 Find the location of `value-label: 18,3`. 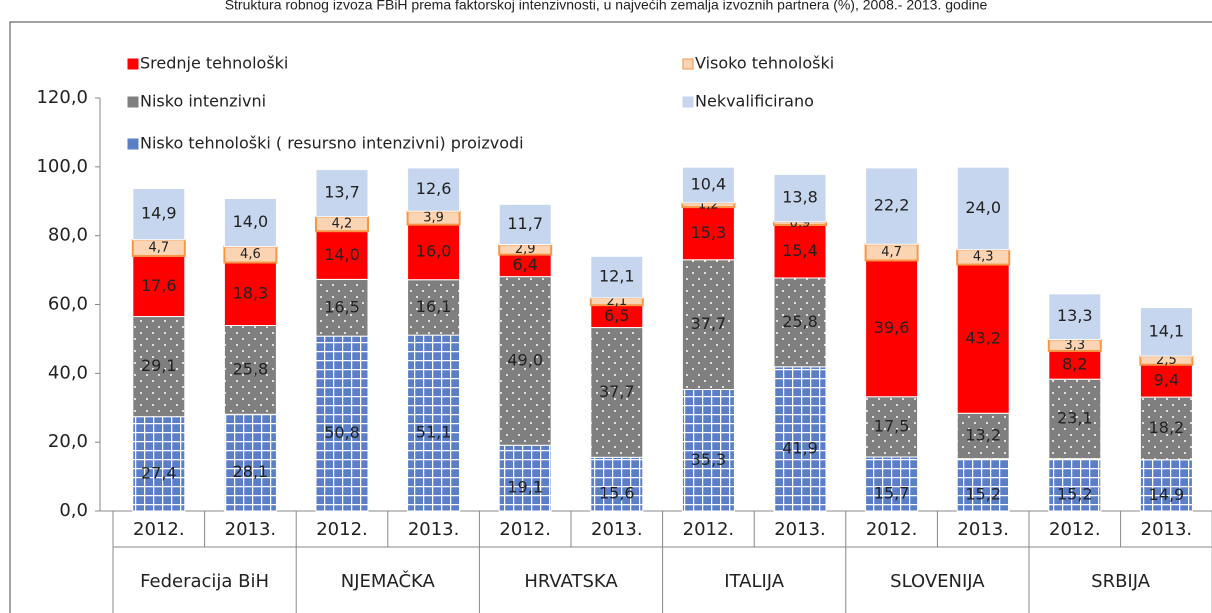

value-label: 18,3 is located at coordinates (251, 293).